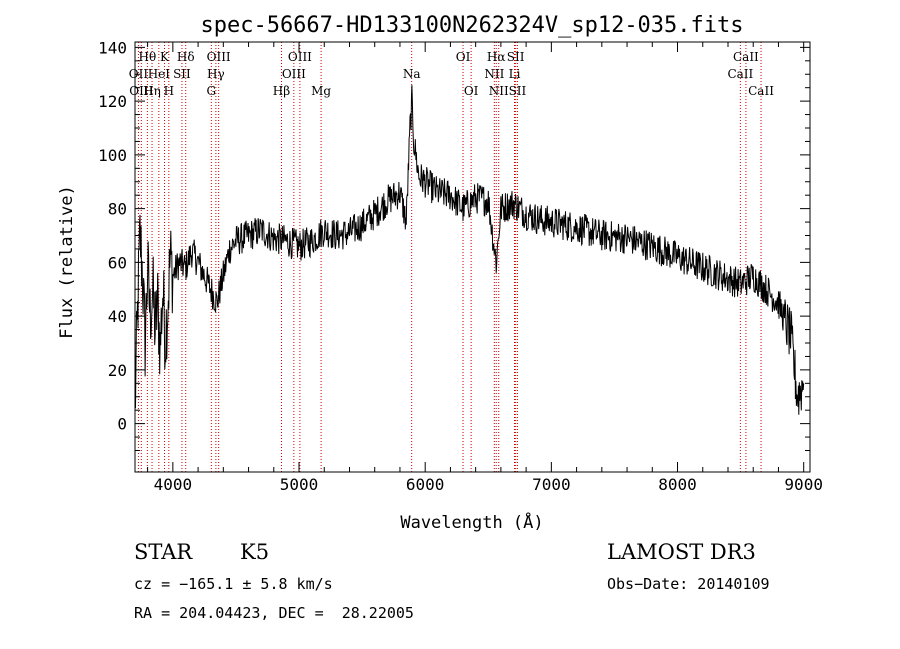 The image size is (900, 649). What do you see at coordinates (112, 47) in the screenshot?
I see `y-tick-label: 140` at bounding box center [112, 47].